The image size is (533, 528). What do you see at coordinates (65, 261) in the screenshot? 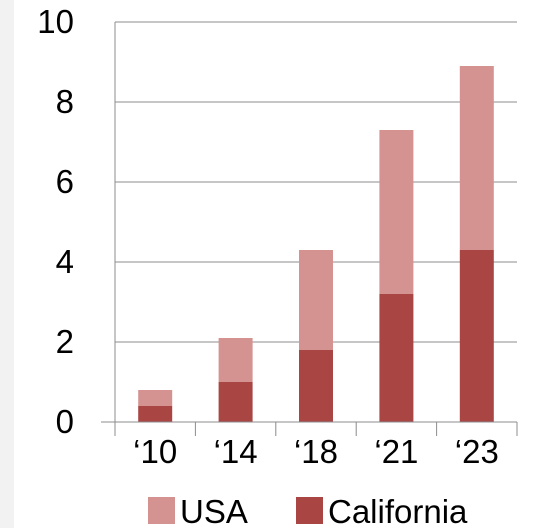
I see `y-tick-label: 4` at bounding box center [65, 261].